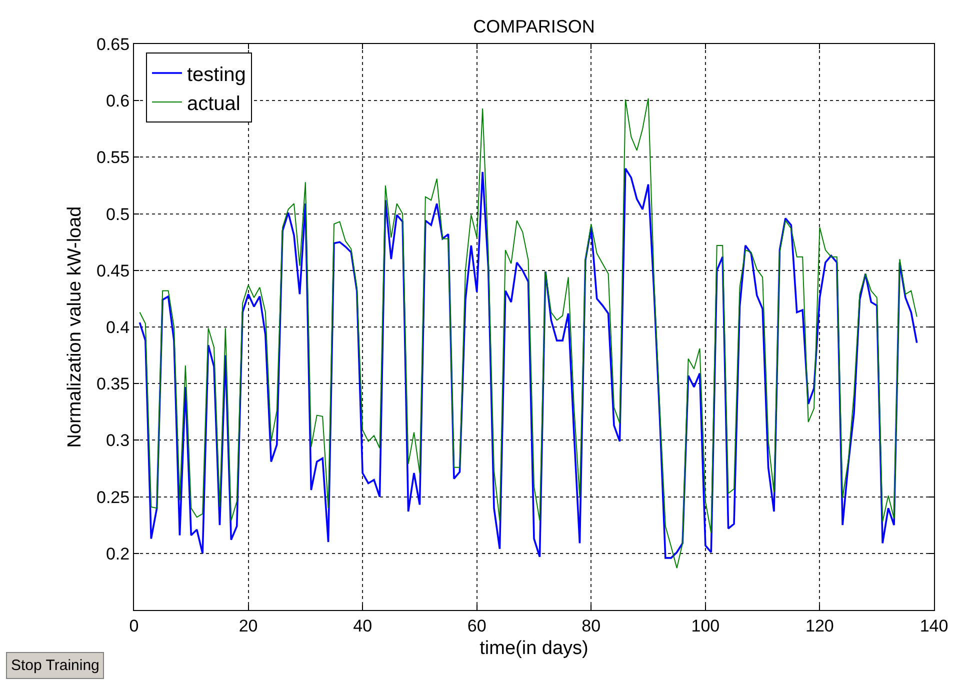 The width and height of the screenshot is (961, 682). I want to click on x-tick-label: 0, so click(134, 626).